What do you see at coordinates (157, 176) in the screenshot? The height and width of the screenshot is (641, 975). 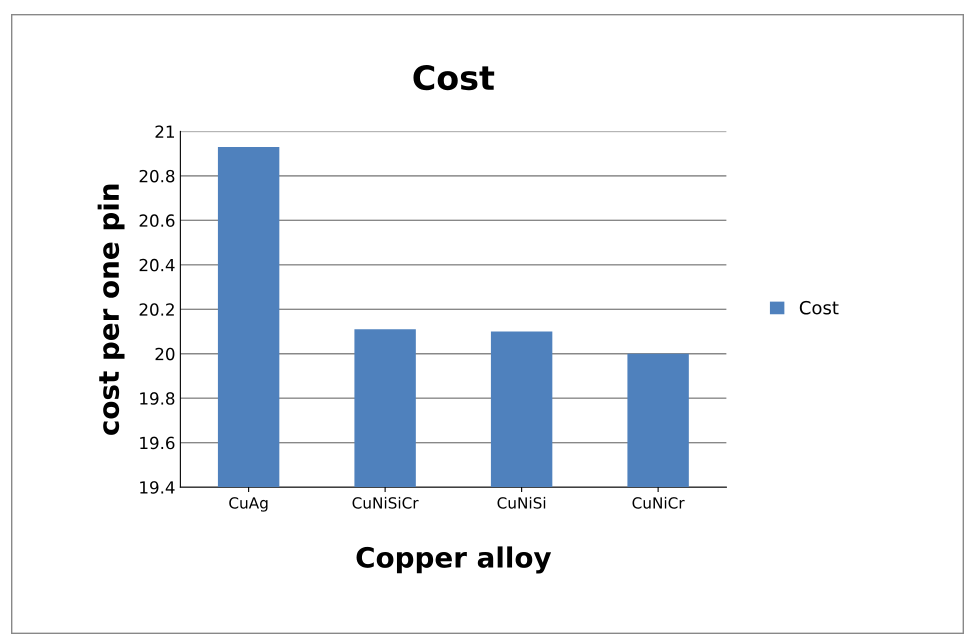 I see `y-tick-label: 20.8` at bounding box center [157, 176].